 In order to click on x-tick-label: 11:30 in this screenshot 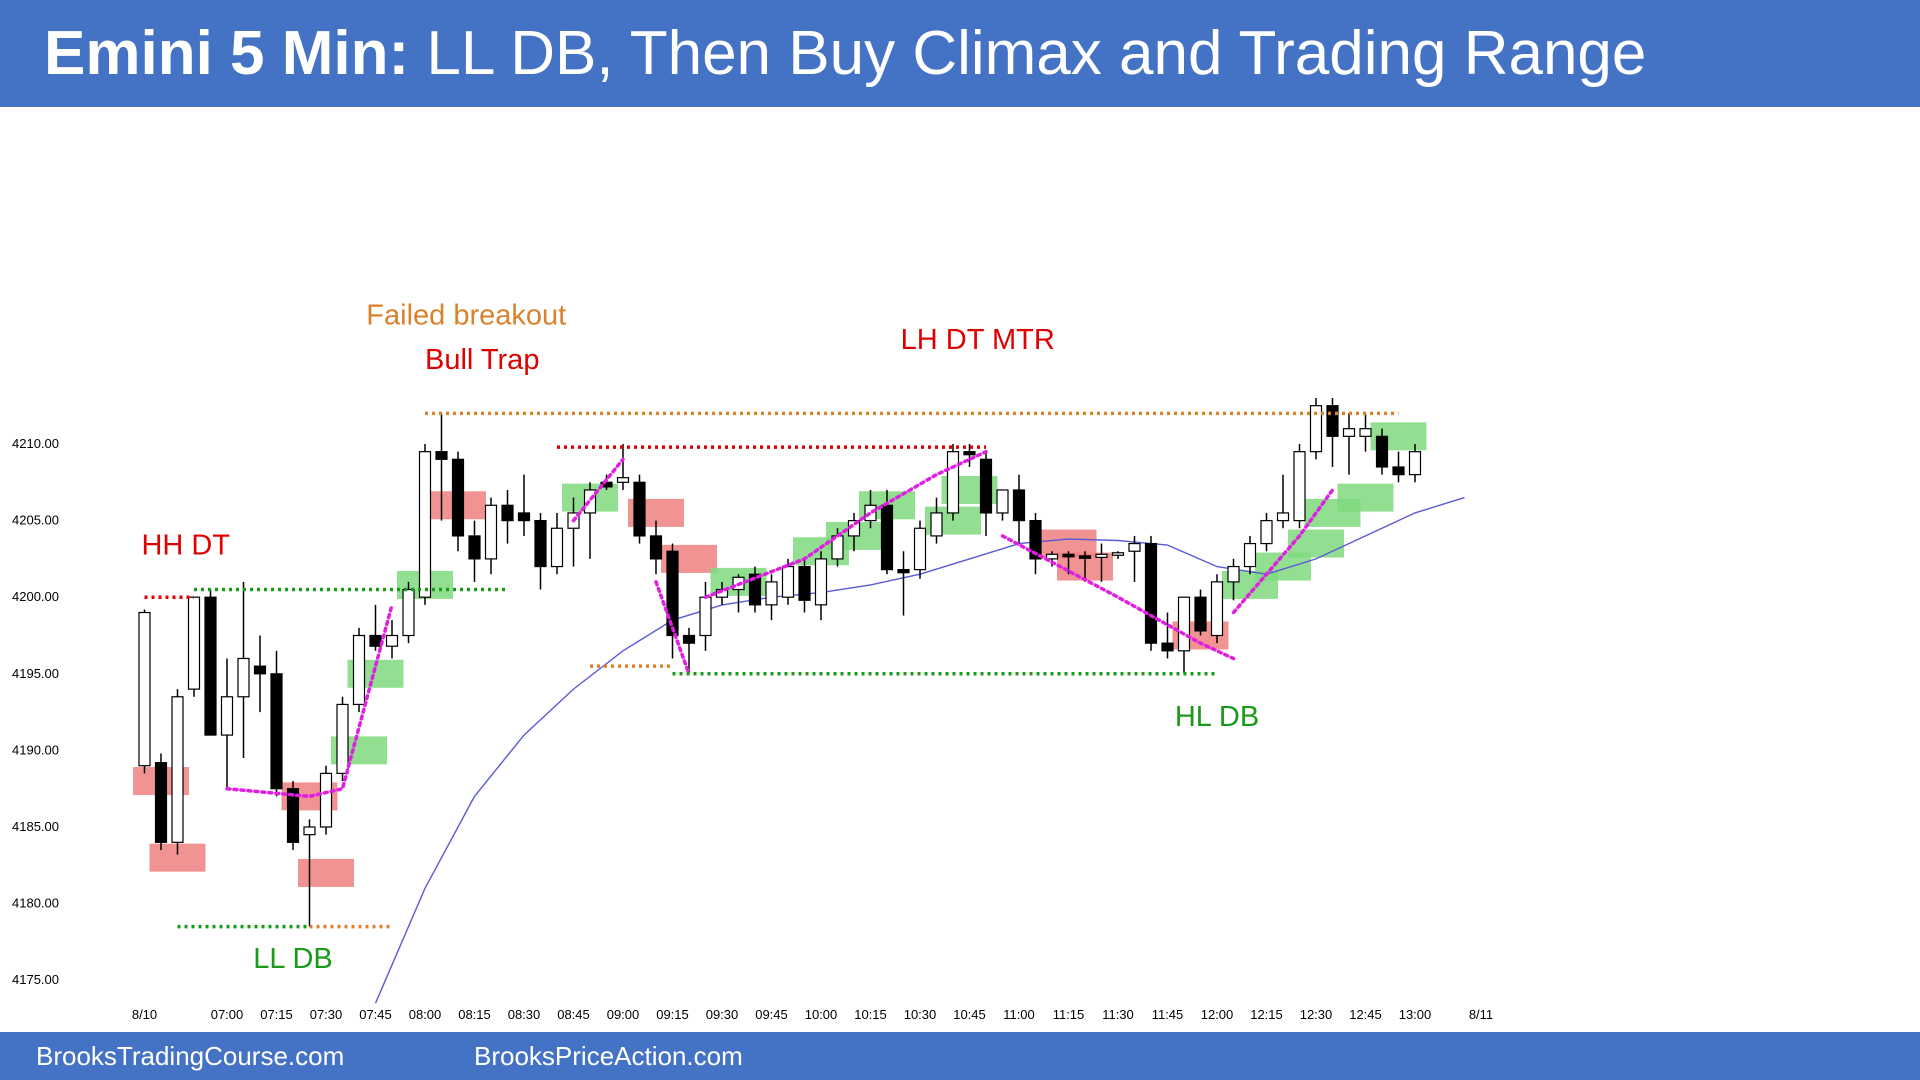, I will do `click(1118, 1014)`.